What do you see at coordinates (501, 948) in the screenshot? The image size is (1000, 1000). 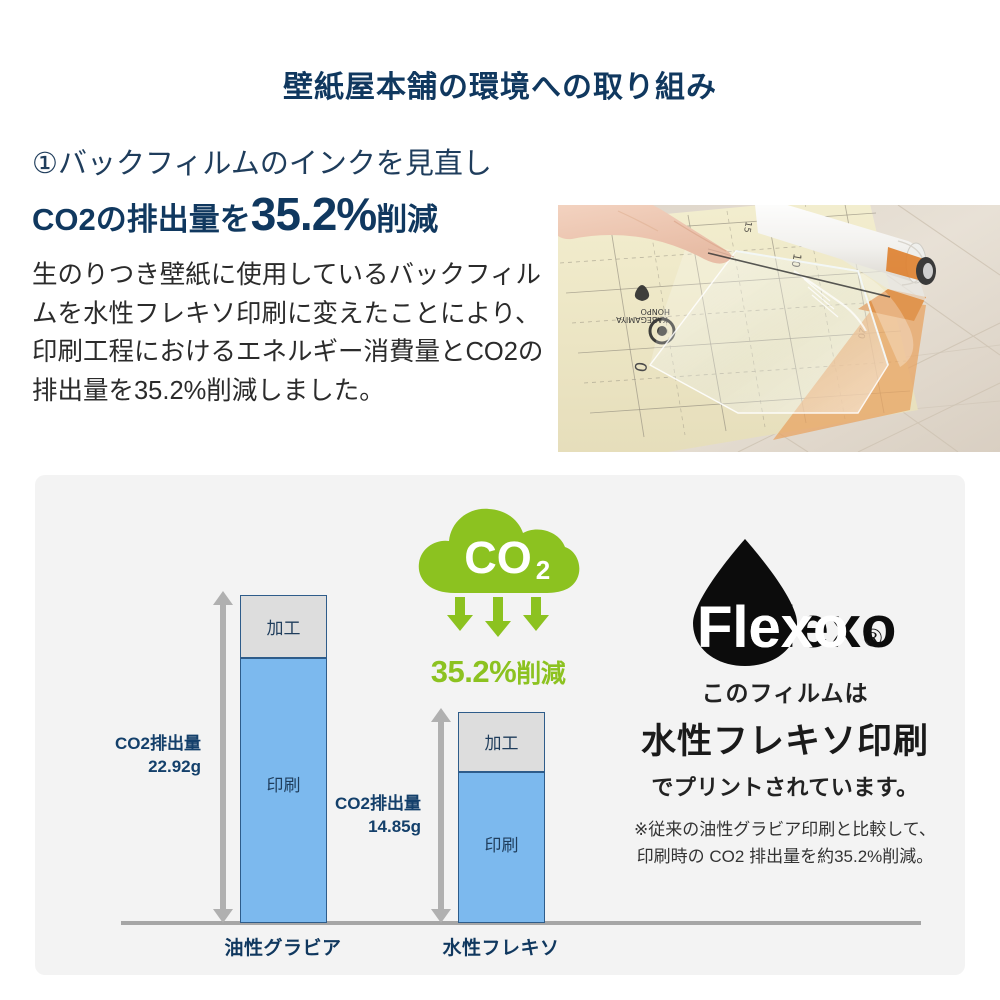 I see `axis-label-flexo: 水性フレキソ` at bounding box center [501, 948].